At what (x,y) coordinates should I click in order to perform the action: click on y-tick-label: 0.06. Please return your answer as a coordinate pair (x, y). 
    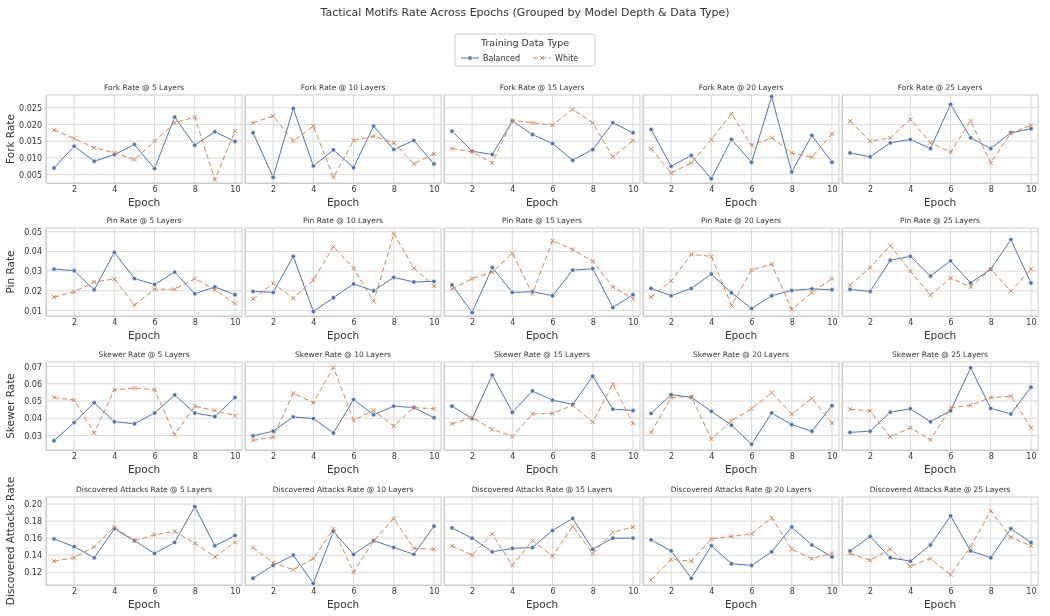
    Looking at the image, I should click on (33, 384).